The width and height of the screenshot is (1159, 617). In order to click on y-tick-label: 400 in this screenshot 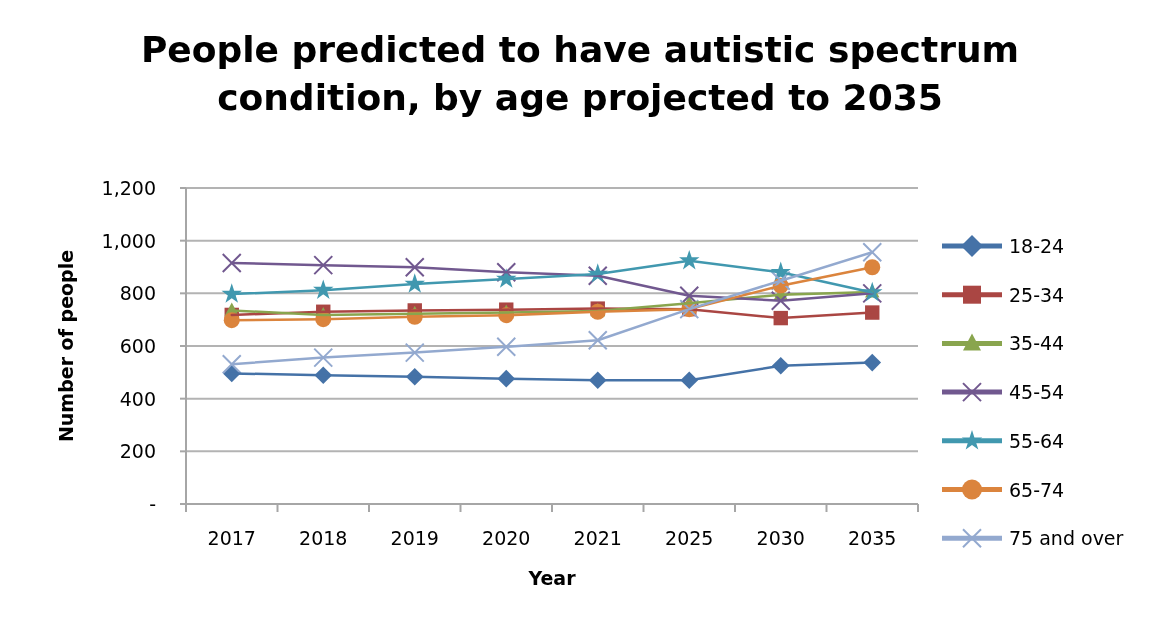, I will do `click(137, 398)`.